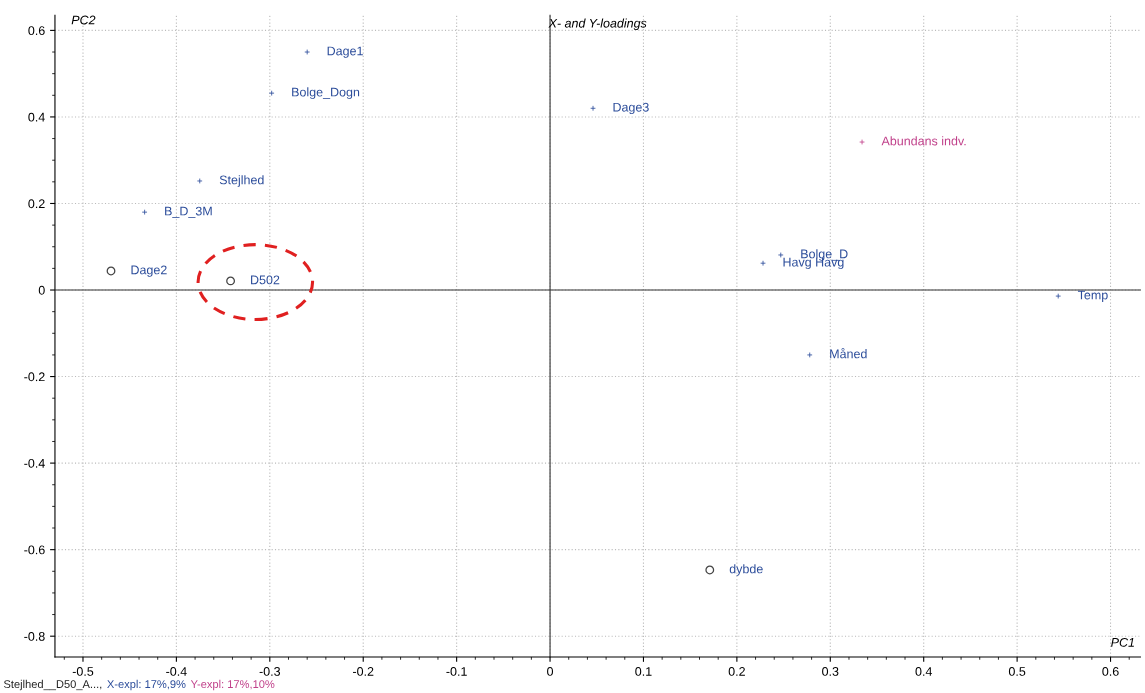 The image size is (1145, 693). Describe the element at coordinates (1092, 296) in the screenshot. I see `annotation: Temp` at that location.